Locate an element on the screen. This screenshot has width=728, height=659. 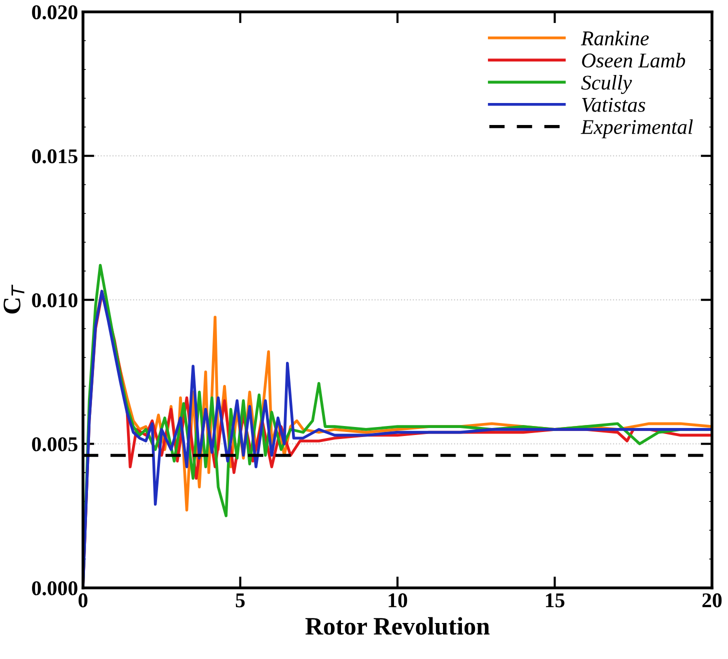
y-tick-label: 0.015 is located at coordinates (55, 156).